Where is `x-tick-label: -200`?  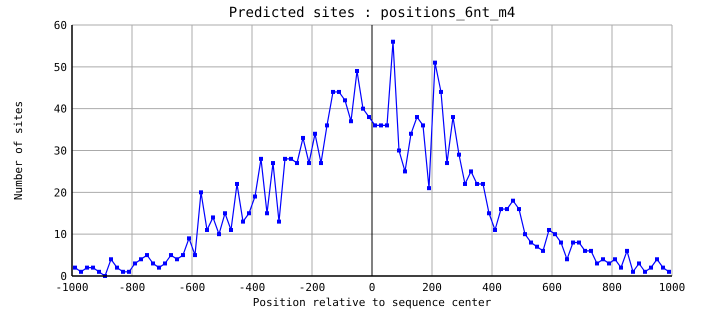
x-tick-label: -200 is located at coordinates (312, 287).